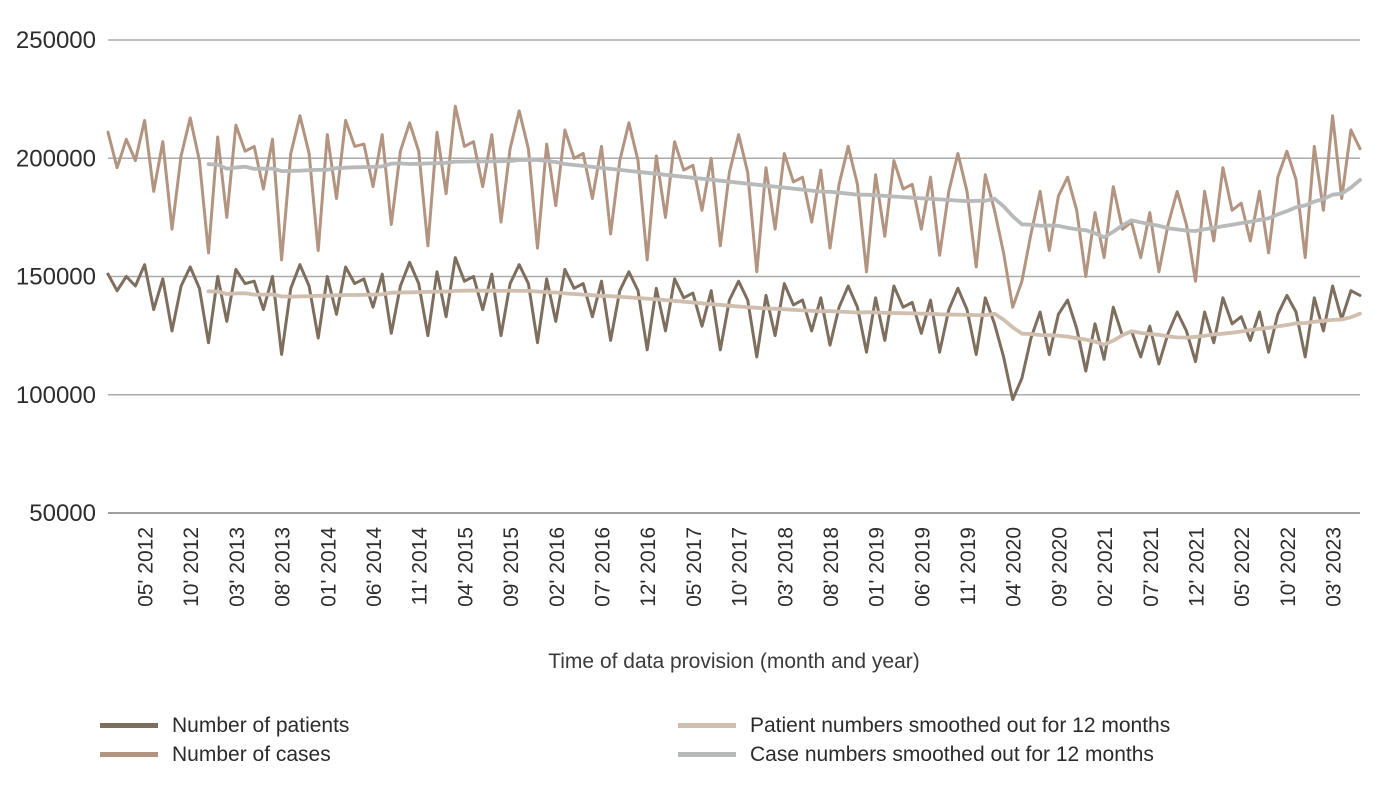 Image resolution: width=1373 pixels, height=789 pixels. I want to click on svg-text: 12' 2021, so click(1197, 567).